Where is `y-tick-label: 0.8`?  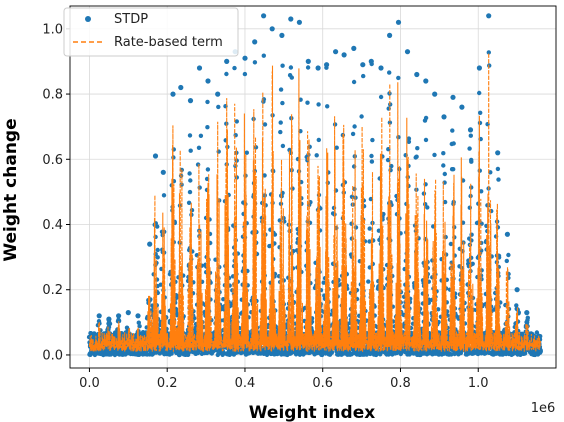
y-tick-label: 0.8 is located at coordinates (52, 95).